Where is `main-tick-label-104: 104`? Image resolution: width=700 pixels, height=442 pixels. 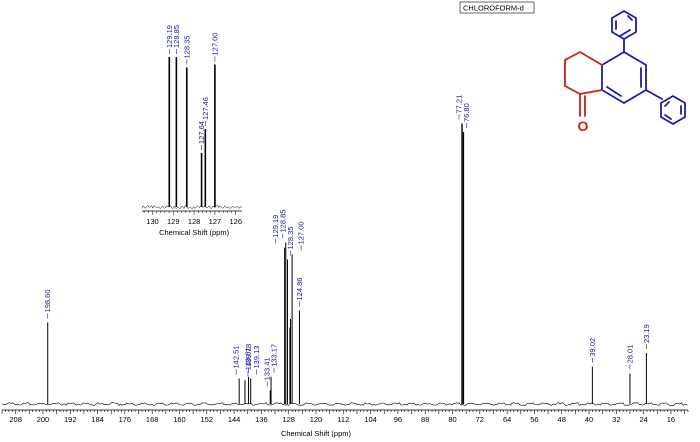
main-tick-label-104: 104 is located at coordinates (370, 419).